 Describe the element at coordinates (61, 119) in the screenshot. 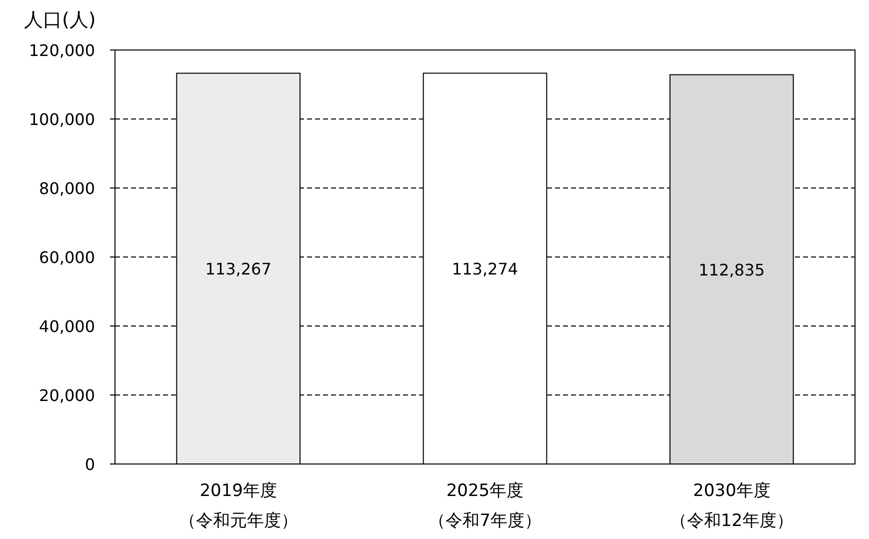

I see `y-tick-label: 100,000` at that location.